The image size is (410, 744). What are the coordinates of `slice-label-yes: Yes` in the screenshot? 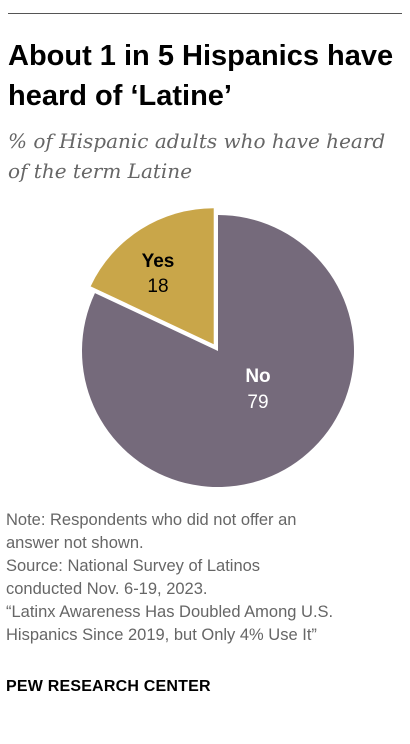 It's located at (158, 261).